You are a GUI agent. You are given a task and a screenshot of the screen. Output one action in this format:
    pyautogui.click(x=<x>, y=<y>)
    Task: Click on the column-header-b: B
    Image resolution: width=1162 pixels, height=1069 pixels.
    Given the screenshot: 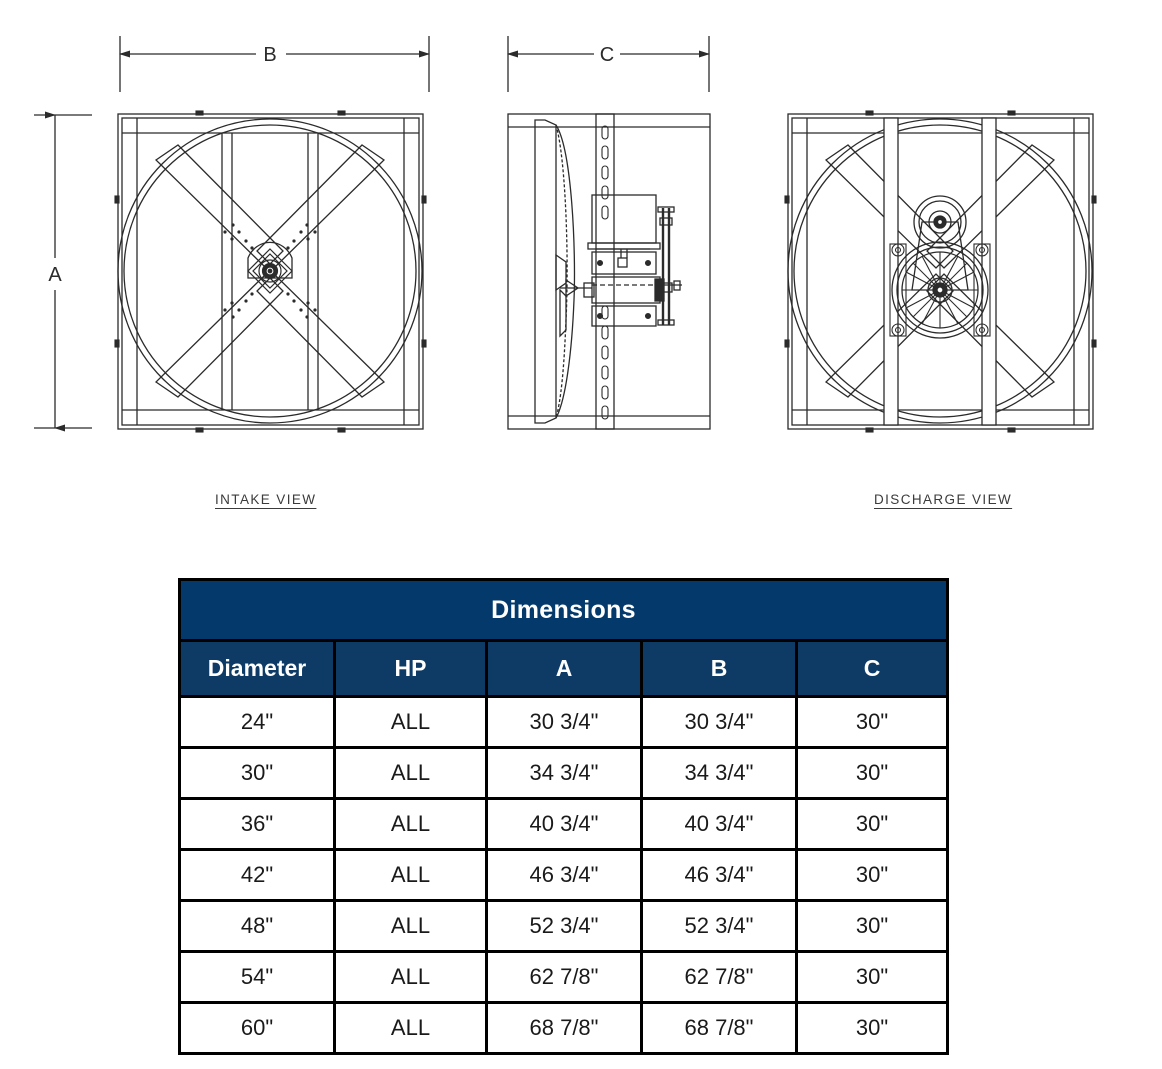 What is the action you would take?
    pyautogui.click(x=719, y=668)
    